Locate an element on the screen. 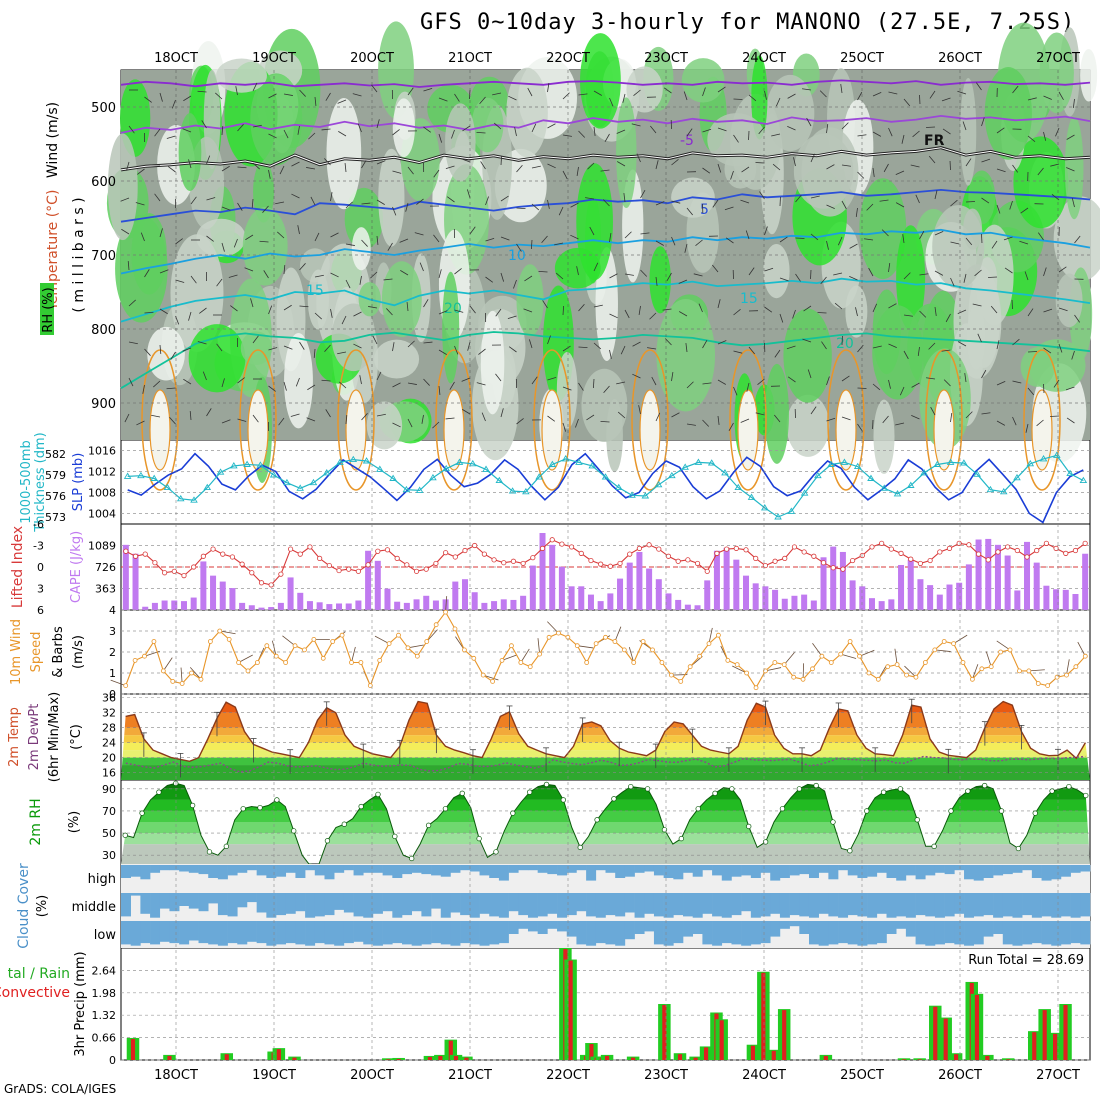 The height and width of the screenshot is (1100, 1100). y-label-temp-2: (6hr Min/Max) is located at coordinates (54, 737).